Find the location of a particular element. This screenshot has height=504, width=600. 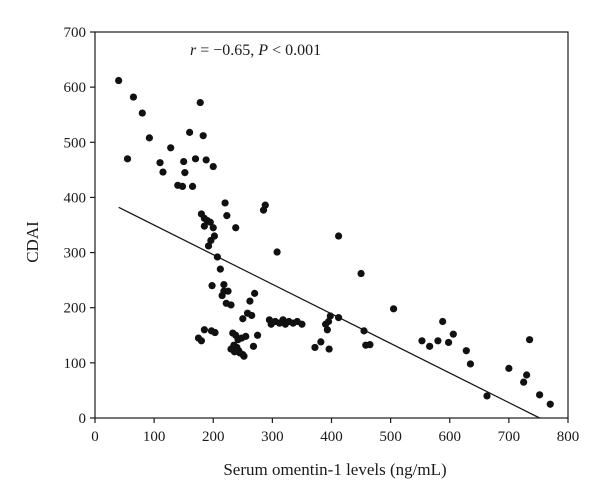

x-tick-label: 800 is located at coordinates (568, 437).